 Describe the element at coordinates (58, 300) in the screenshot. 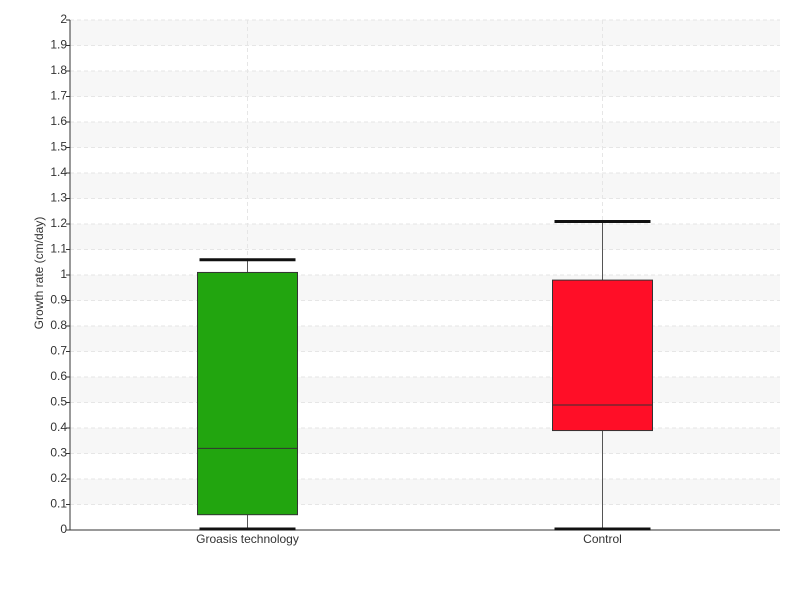

I see `y-tick-label: 0.9` at that location.